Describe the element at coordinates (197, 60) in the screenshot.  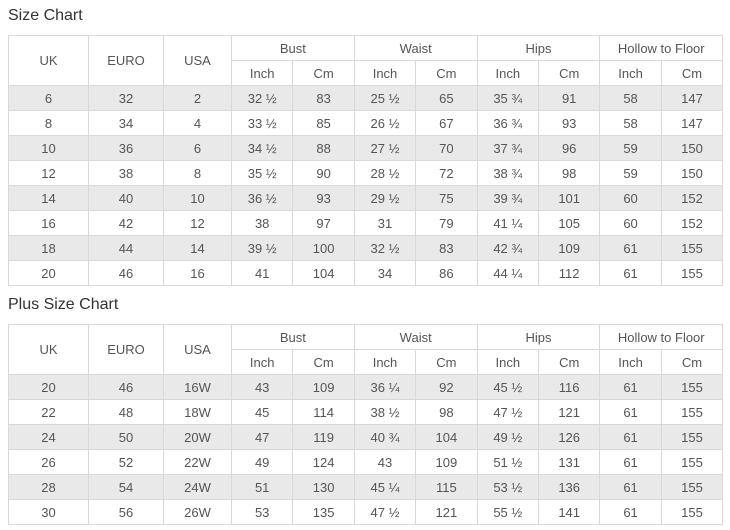
I see `col-header-usa: USA` at that location.